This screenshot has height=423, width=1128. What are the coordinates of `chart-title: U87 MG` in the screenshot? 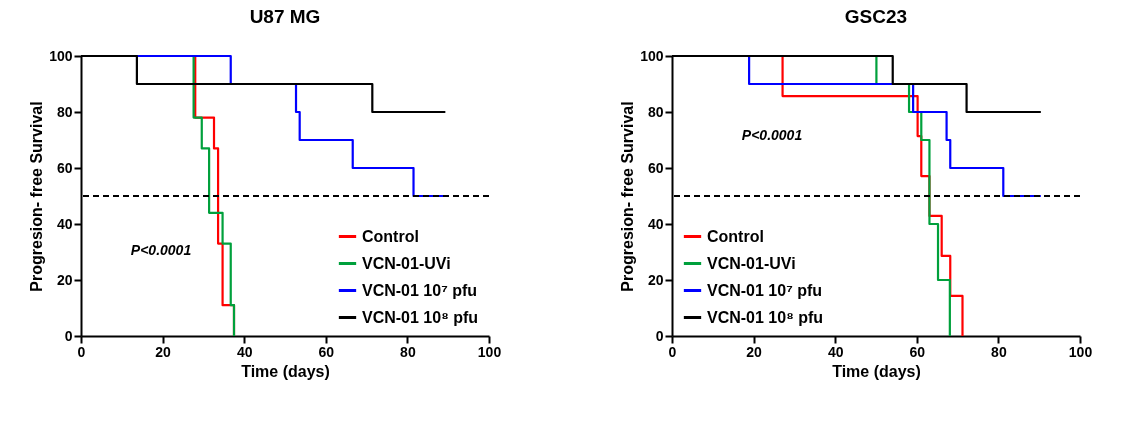 It's located at (285, 16).